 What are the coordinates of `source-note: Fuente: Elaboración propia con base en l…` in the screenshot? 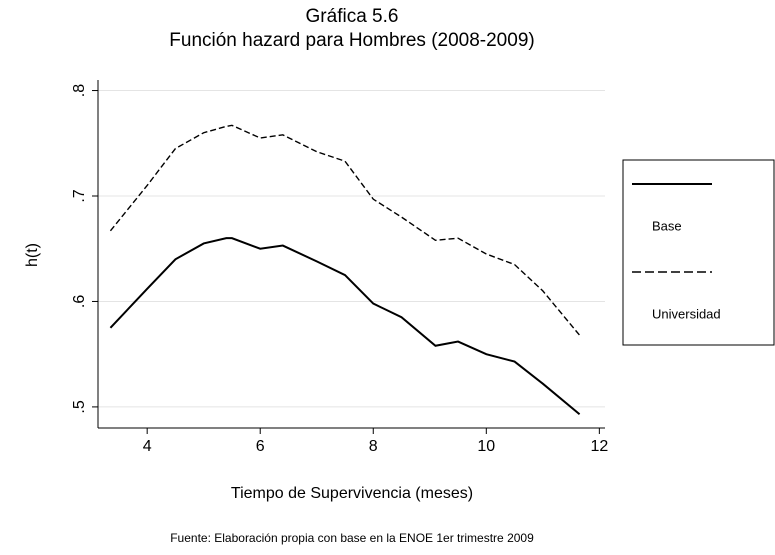 It's located at (352, 538).